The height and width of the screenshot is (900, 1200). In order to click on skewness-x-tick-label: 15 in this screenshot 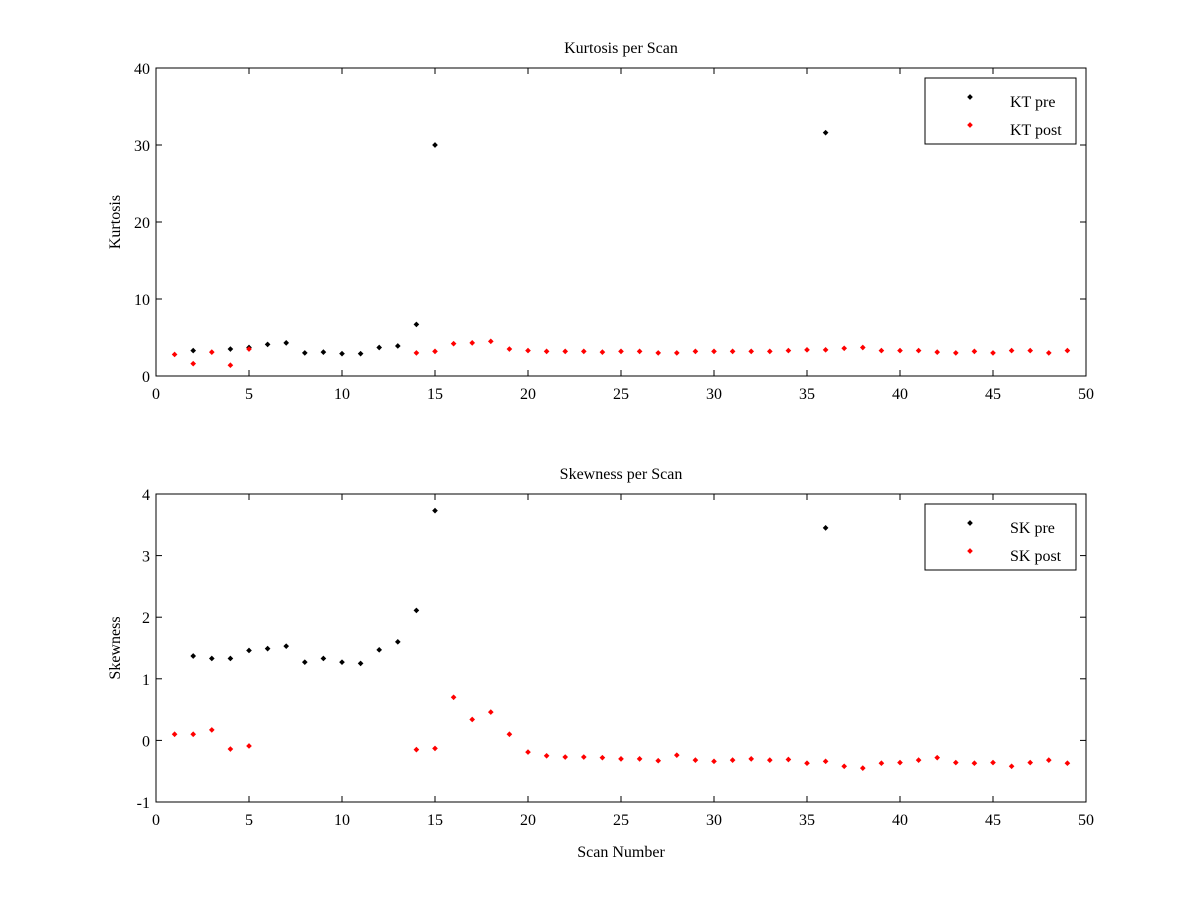, I will do `click(435, 820)`.